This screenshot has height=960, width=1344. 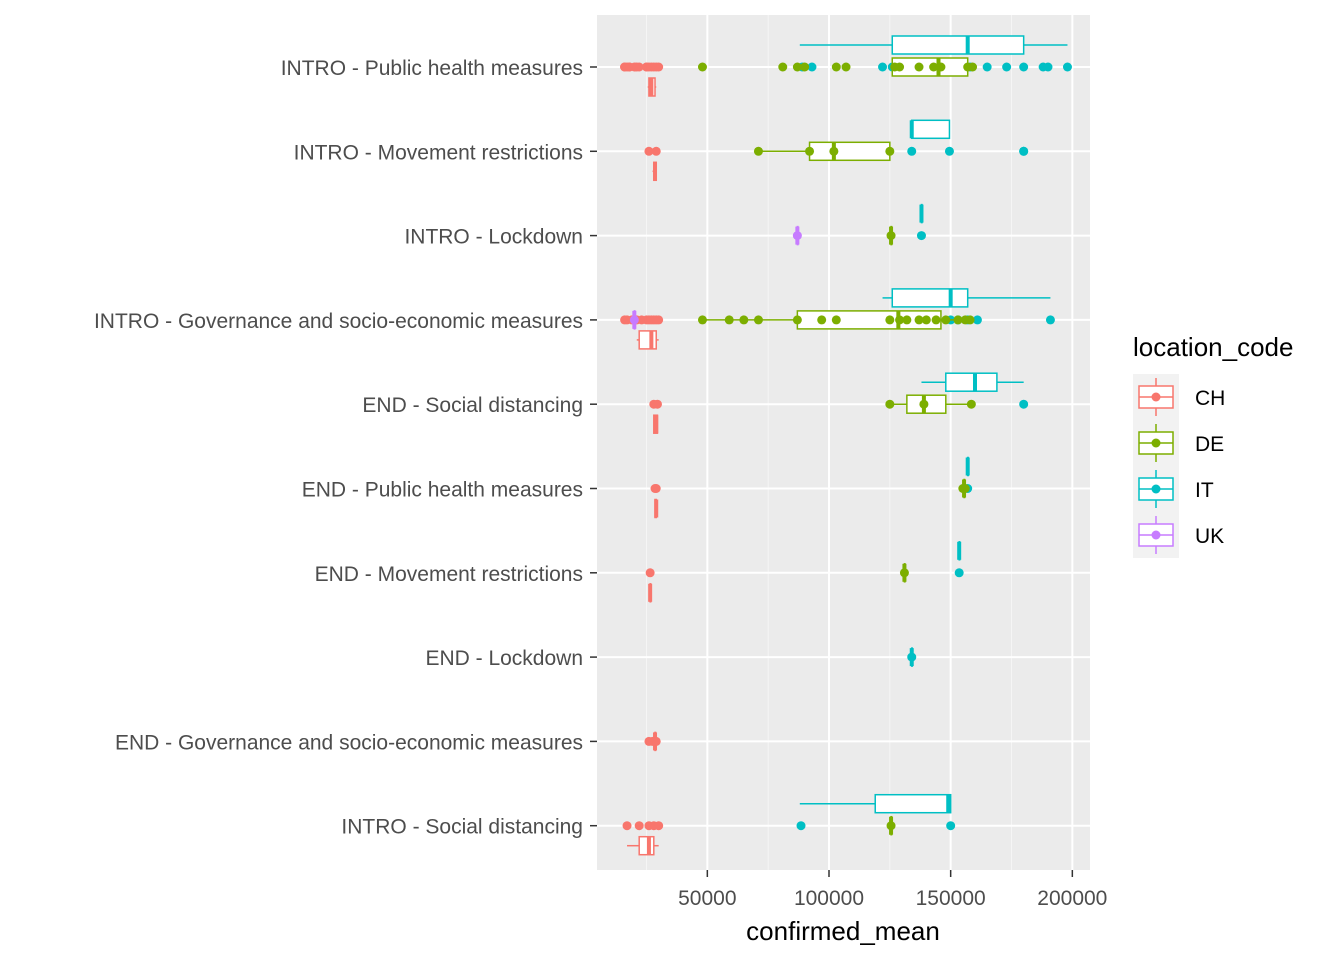 What do you see at coordinates (438, 152) in the screenshot?
I see `y-tick-label: INTRO - Movement restrictions` at bounding box center [438, 152].